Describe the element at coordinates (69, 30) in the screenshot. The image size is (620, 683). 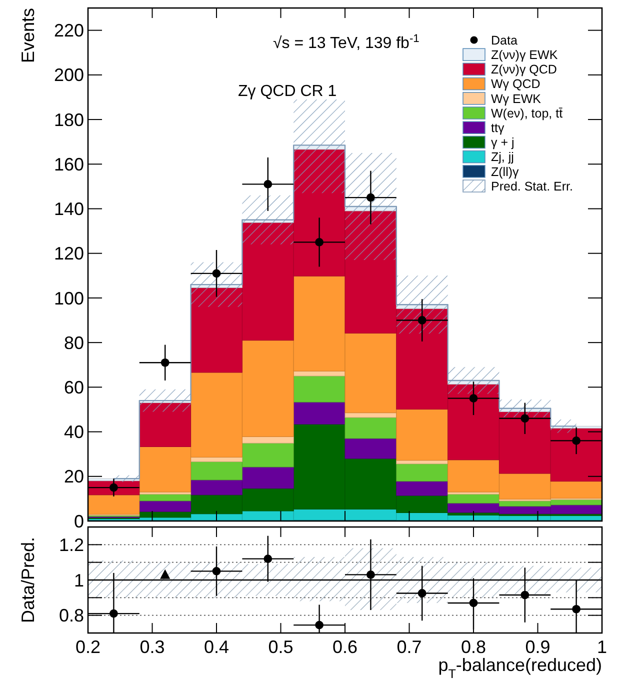
I see `y-tick-label: 220` at that location.